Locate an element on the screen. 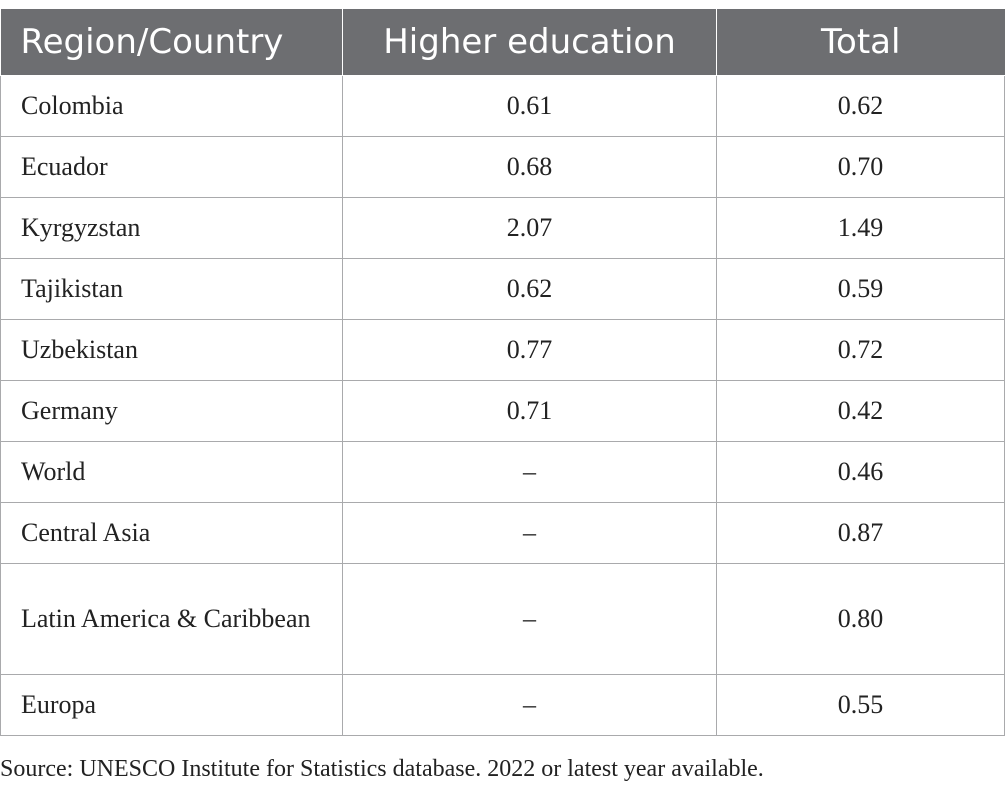 The width and height of the screenshot is (1005, 797). table-header-row: Region/Country Higher education Total is located at coordinates (502, 42).